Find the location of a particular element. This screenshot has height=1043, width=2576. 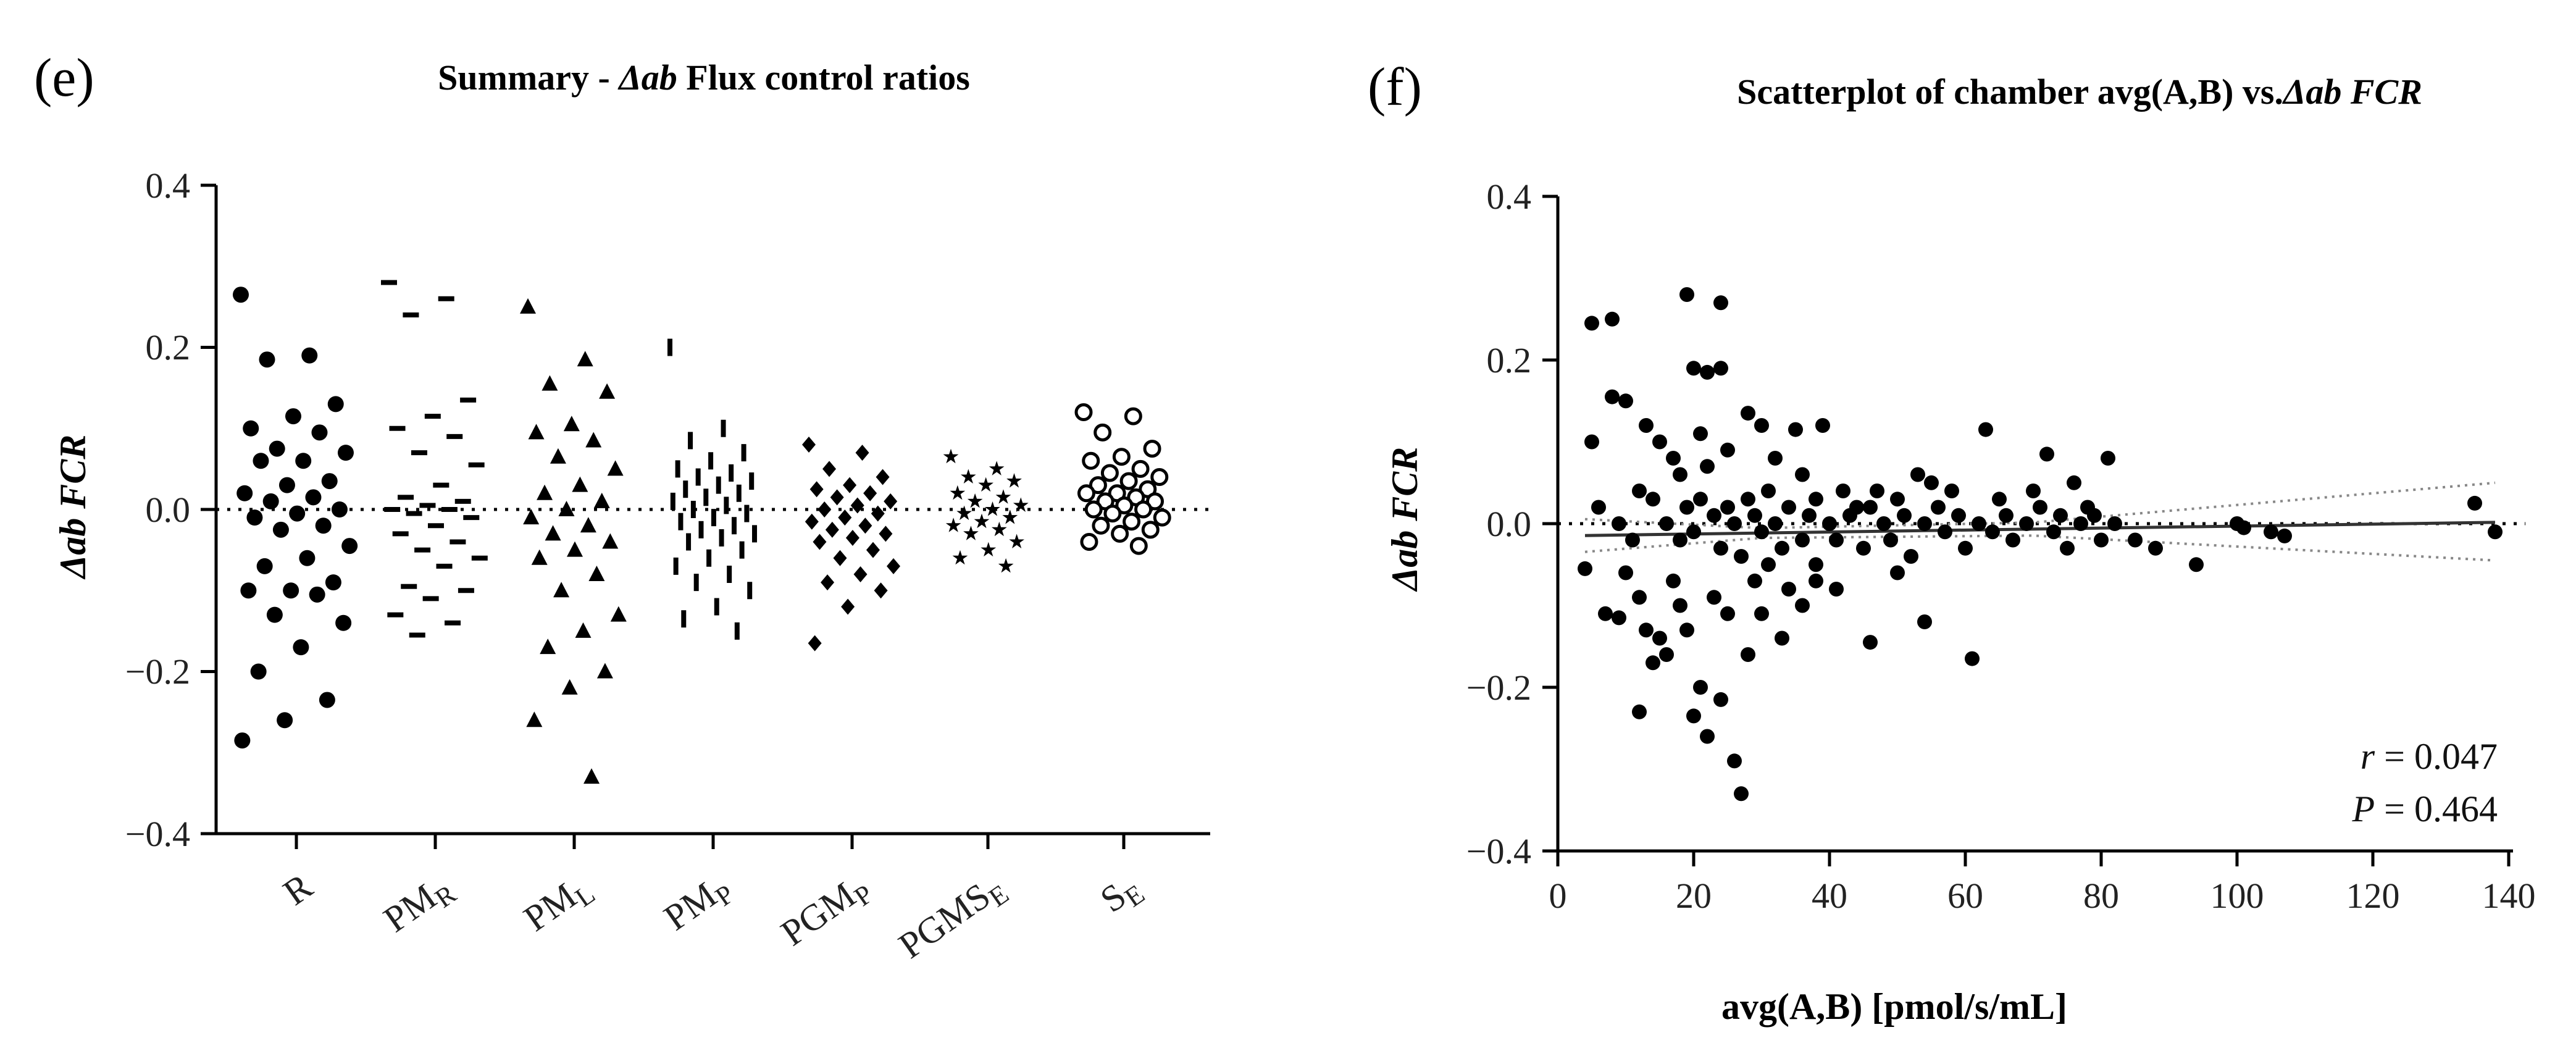

panel-e-letter: (e) is located at coordinates (64, 78).